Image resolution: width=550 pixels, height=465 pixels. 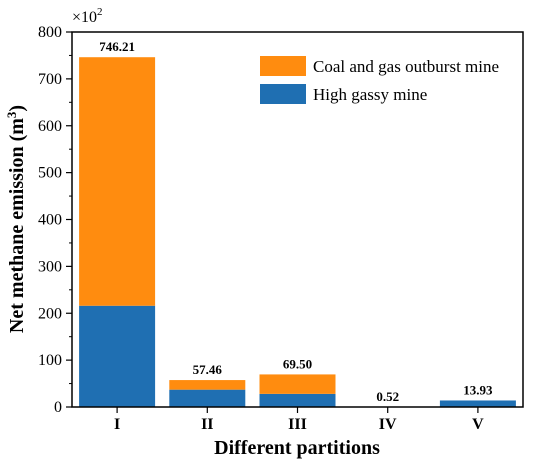 I want to click on legend-label-outburst: Coal and gas outburst mine, so click(x=406, y=66).